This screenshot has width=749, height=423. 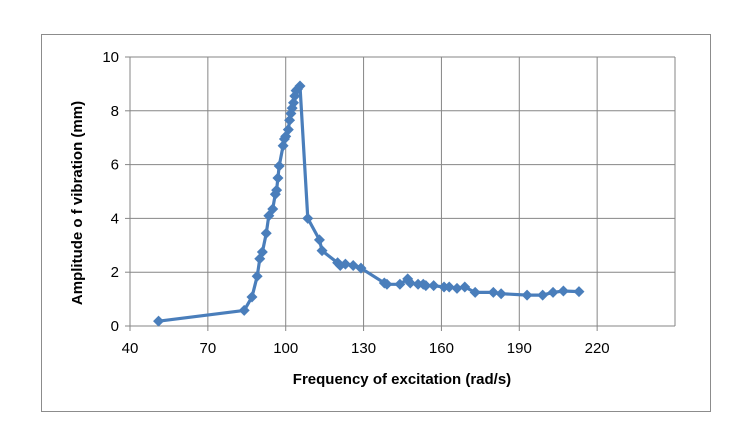 What do you see at coordinates (519, 348) in the screenshot?
I see `x-tick-label: 190` at bounding box center [519, 348].